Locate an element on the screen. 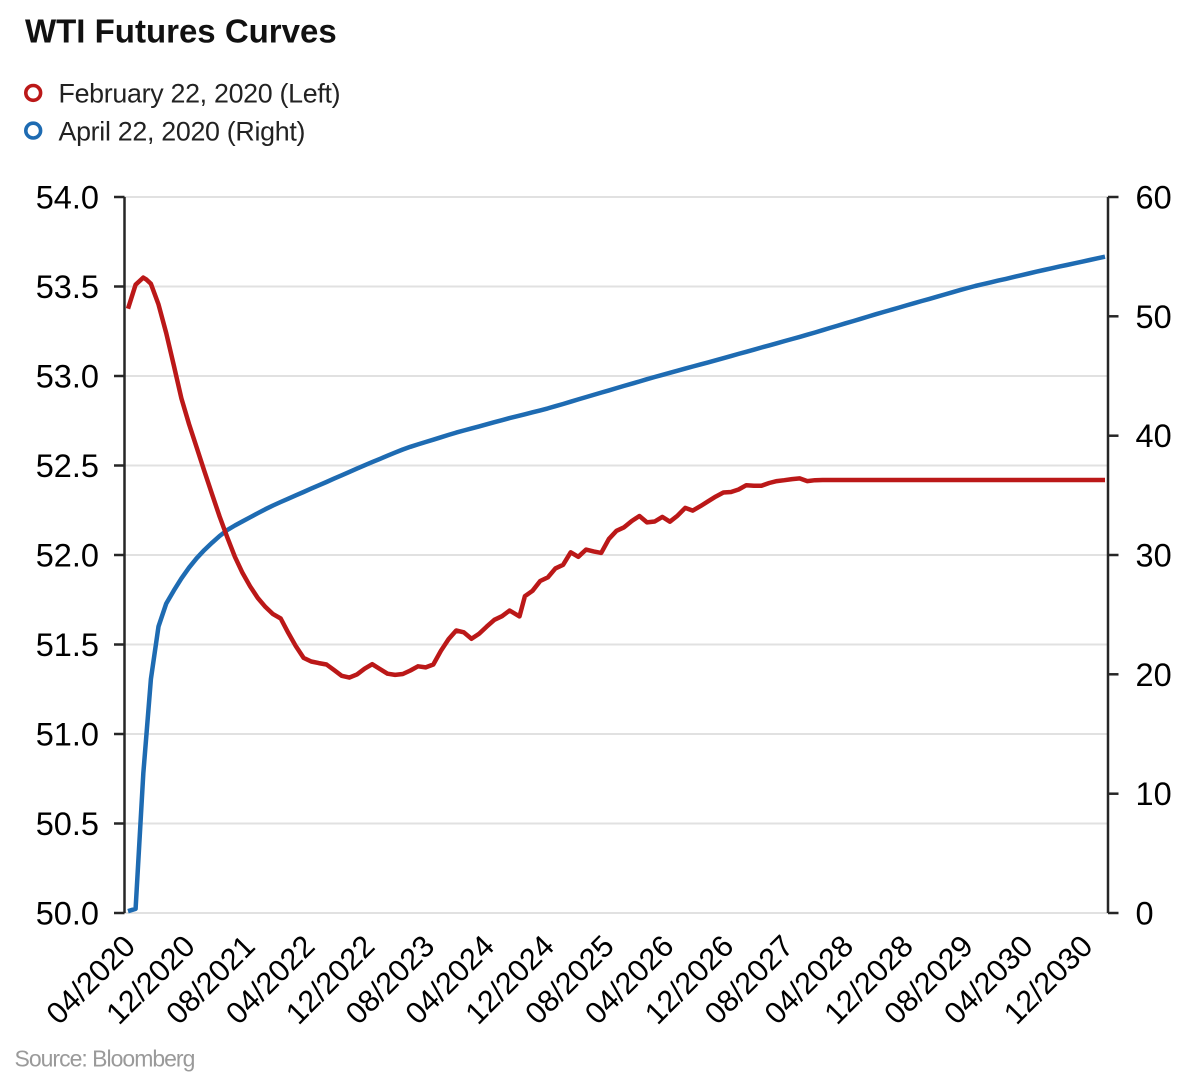  svg-text: 51.0 is located at coordinates (67, 735).